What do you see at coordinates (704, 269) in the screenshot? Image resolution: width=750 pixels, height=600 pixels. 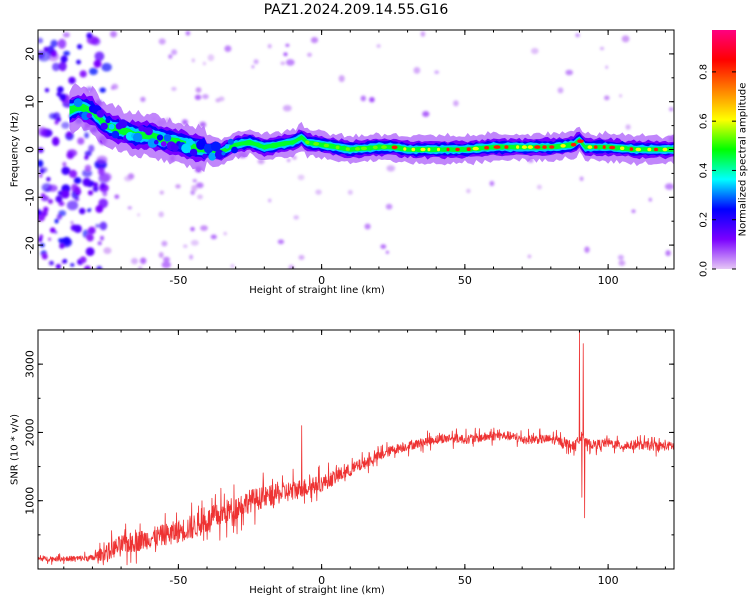 I see `colorbar-tick-label: 0.0` at bounding box center [704, 269].